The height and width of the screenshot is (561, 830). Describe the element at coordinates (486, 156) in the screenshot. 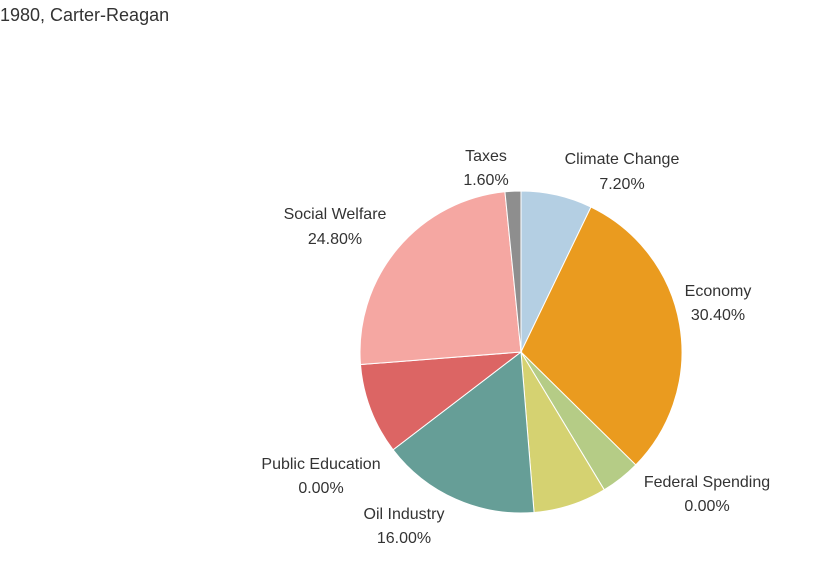

I see `slice-label-taxes-name: Taxes` at that location.